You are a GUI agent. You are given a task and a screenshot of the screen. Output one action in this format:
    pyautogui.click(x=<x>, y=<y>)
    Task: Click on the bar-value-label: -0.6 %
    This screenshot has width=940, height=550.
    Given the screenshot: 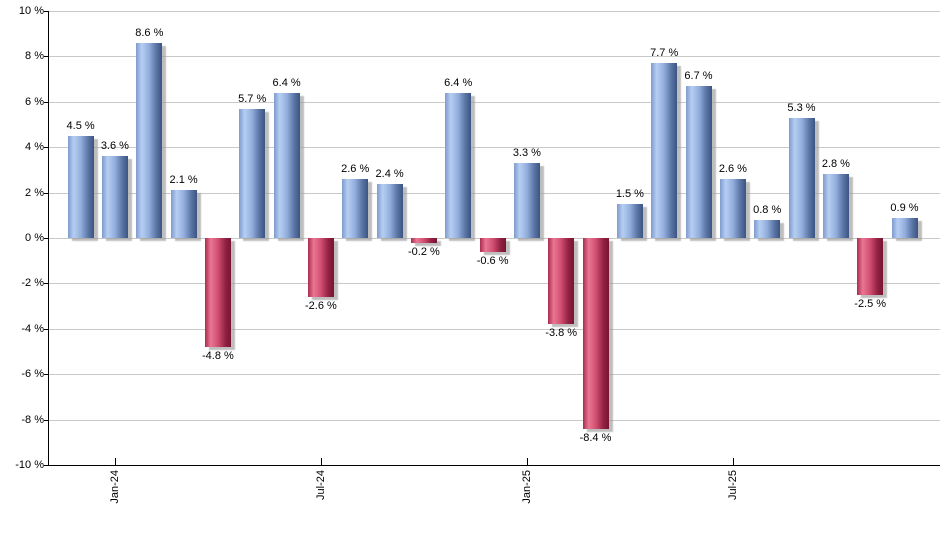 What is the action you would take?
    pyautogui.click(x=492, y=260)
    